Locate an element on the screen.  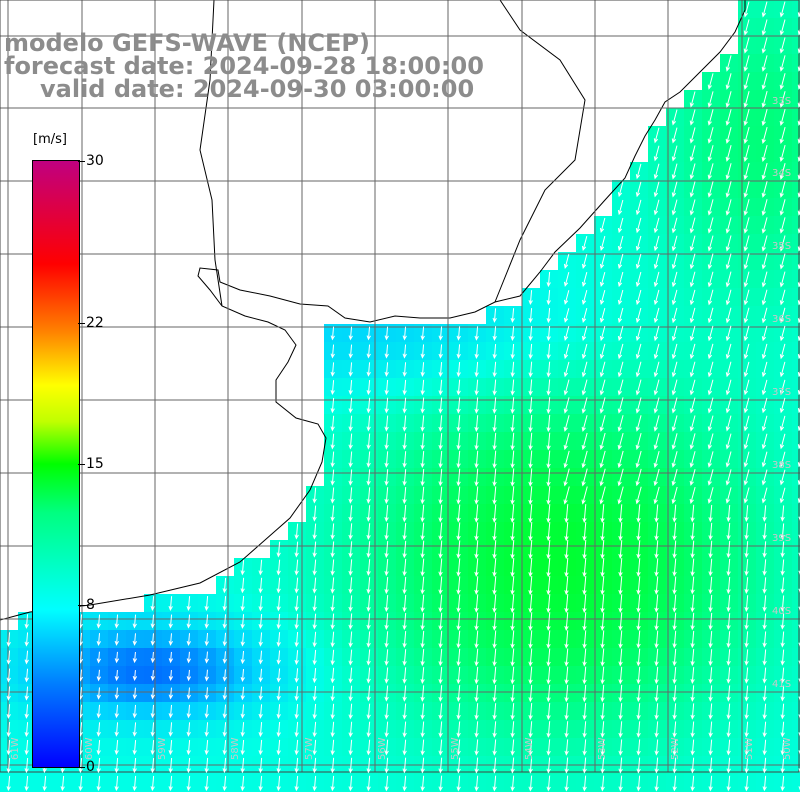
latitude-label: 33S is located at coordinates (781, 101).